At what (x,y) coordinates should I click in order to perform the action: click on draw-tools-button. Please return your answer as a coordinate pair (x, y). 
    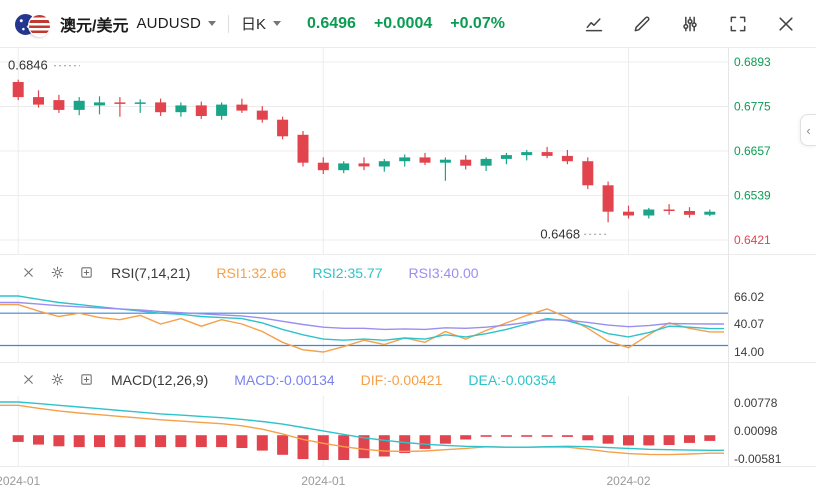
    Looking at the image, I should click on (642, 24).